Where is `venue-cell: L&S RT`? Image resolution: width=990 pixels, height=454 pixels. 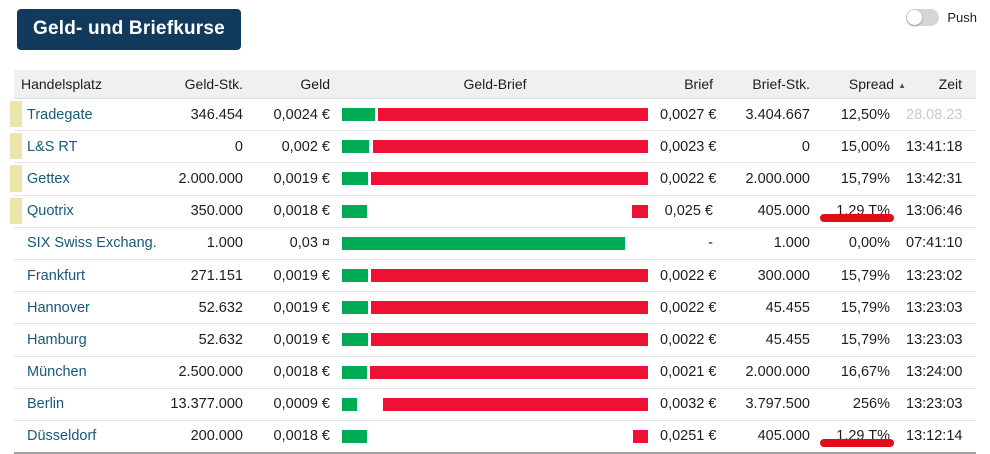
venue-cell: L&S RT is located at coordinates (82, 147).